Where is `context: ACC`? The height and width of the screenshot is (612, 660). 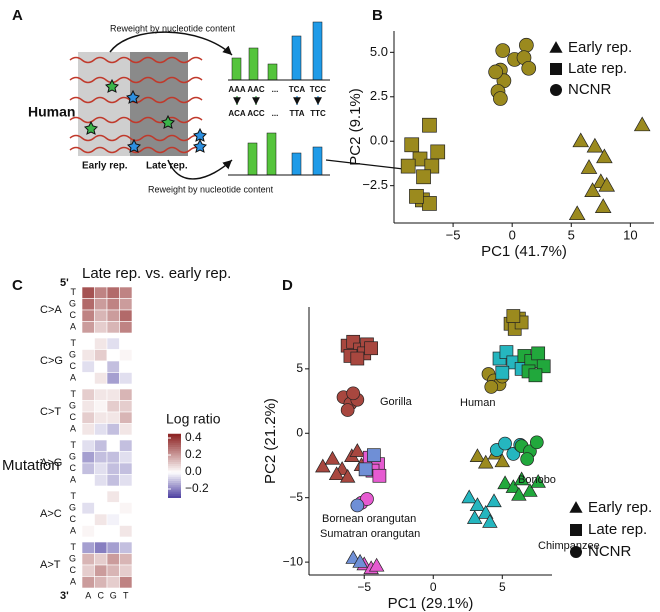 context: ACC is located at coordinates (256, 113).